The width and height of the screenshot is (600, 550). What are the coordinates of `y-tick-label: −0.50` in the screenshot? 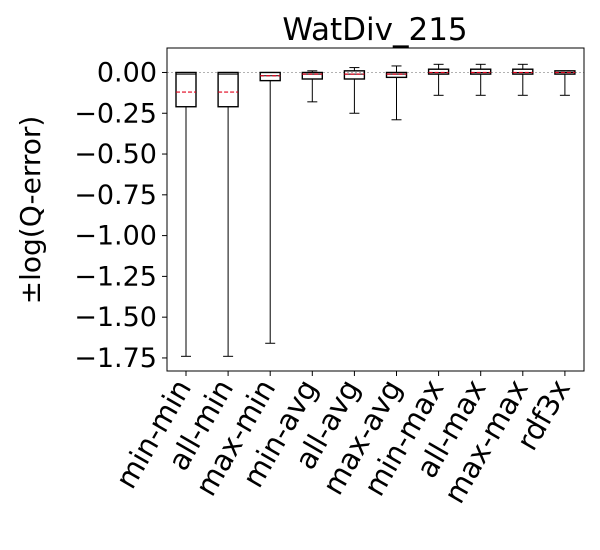 It's located at (115, 154).